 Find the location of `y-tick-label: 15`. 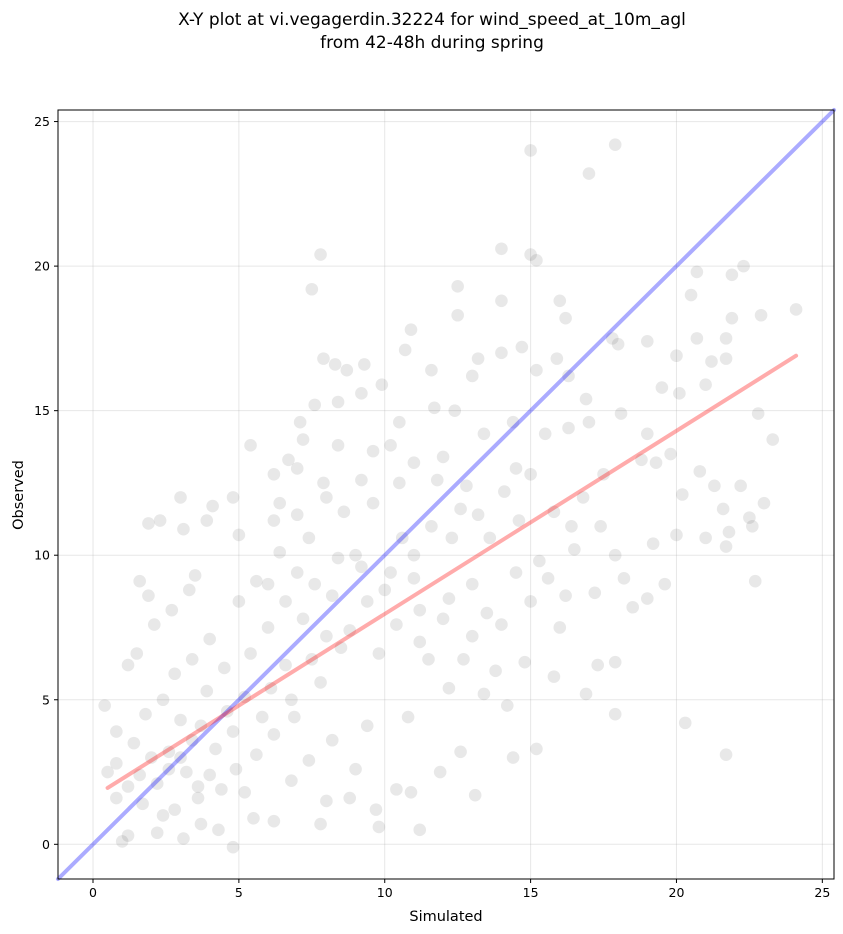

y-tick-label: 15 is located at coordinates (42, 410).